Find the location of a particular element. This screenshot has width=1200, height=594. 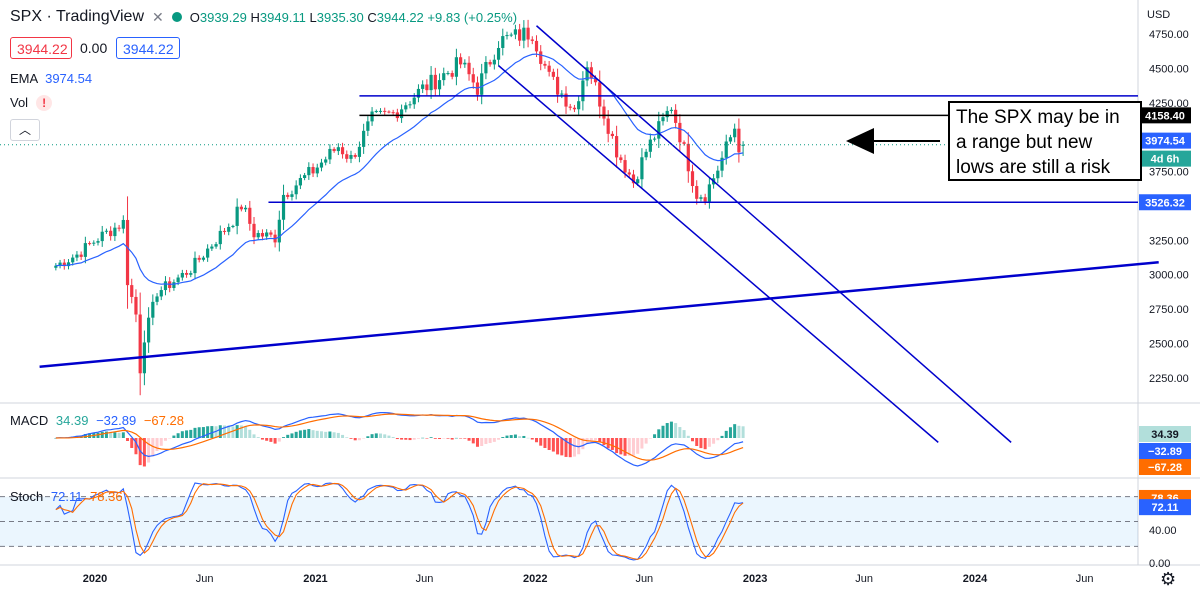

chevron-up-icon: ︿ is located at coordinates (25, 130).